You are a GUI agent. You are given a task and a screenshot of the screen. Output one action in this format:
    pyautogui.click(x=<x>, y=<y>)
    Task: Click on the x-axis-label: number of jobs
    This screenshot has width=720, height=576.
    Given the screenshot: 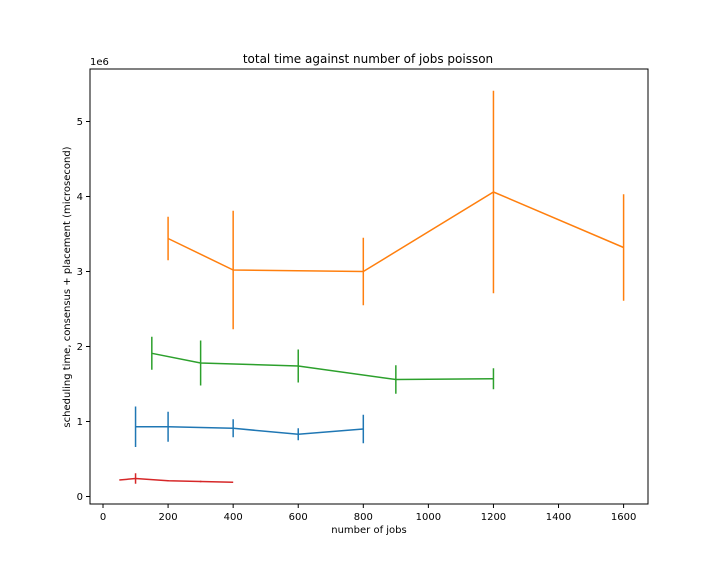 What is the action you would take?
    pyautogui.click(x=368, y=530)
    